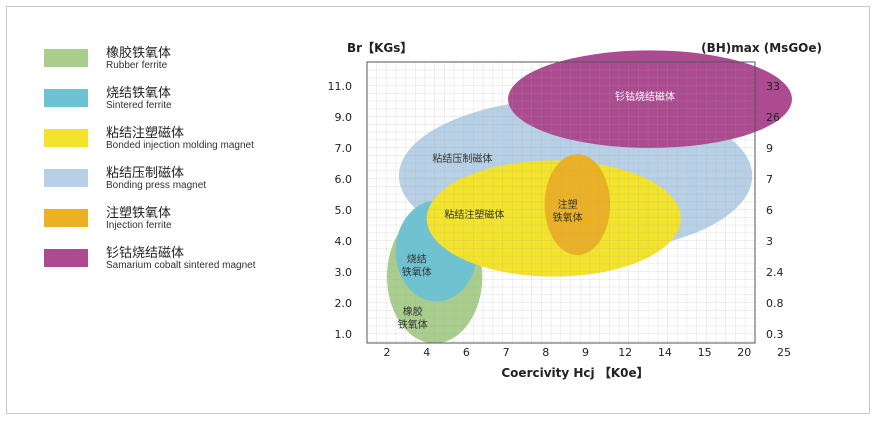  I want to click on y2-tick-label: 6, so click(769, 210).